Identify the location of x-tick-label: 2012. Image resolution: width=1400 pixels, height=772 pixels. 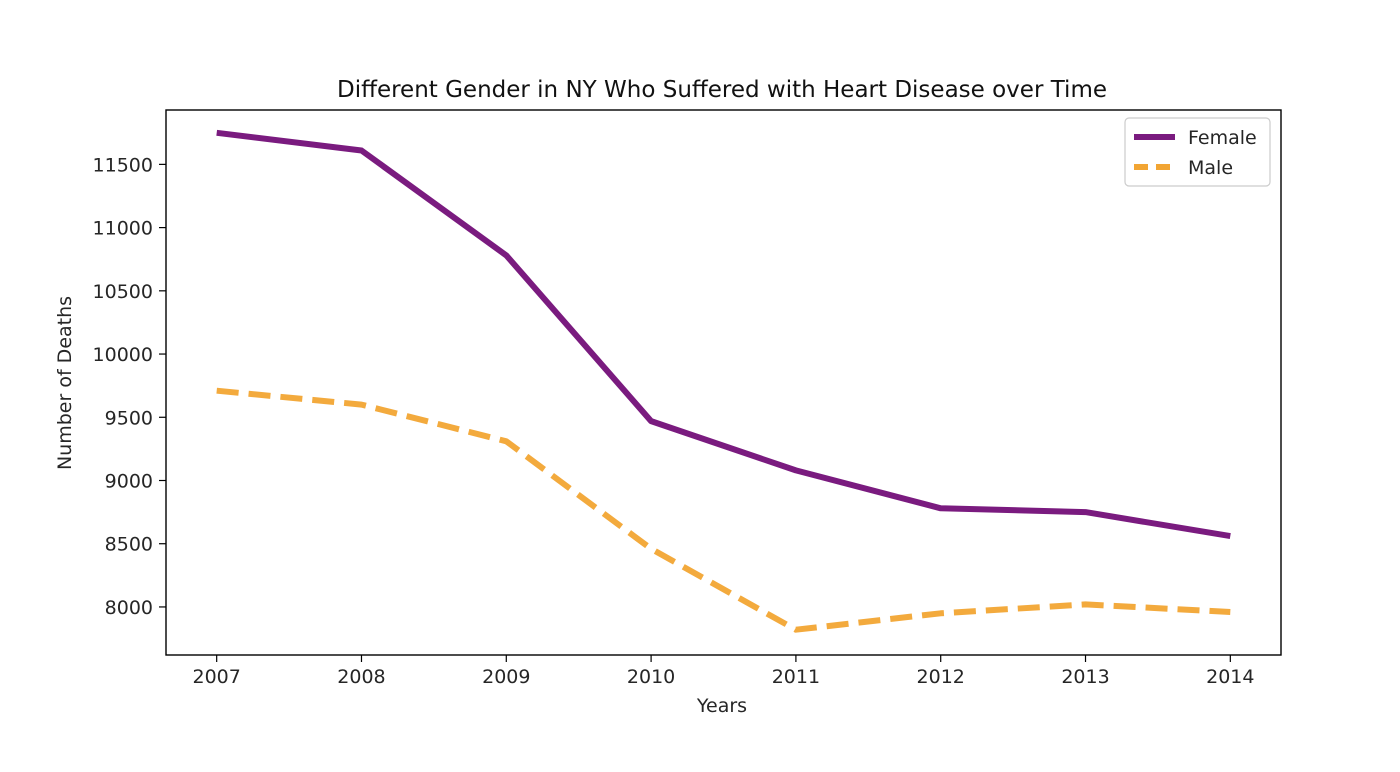
(941, 677).